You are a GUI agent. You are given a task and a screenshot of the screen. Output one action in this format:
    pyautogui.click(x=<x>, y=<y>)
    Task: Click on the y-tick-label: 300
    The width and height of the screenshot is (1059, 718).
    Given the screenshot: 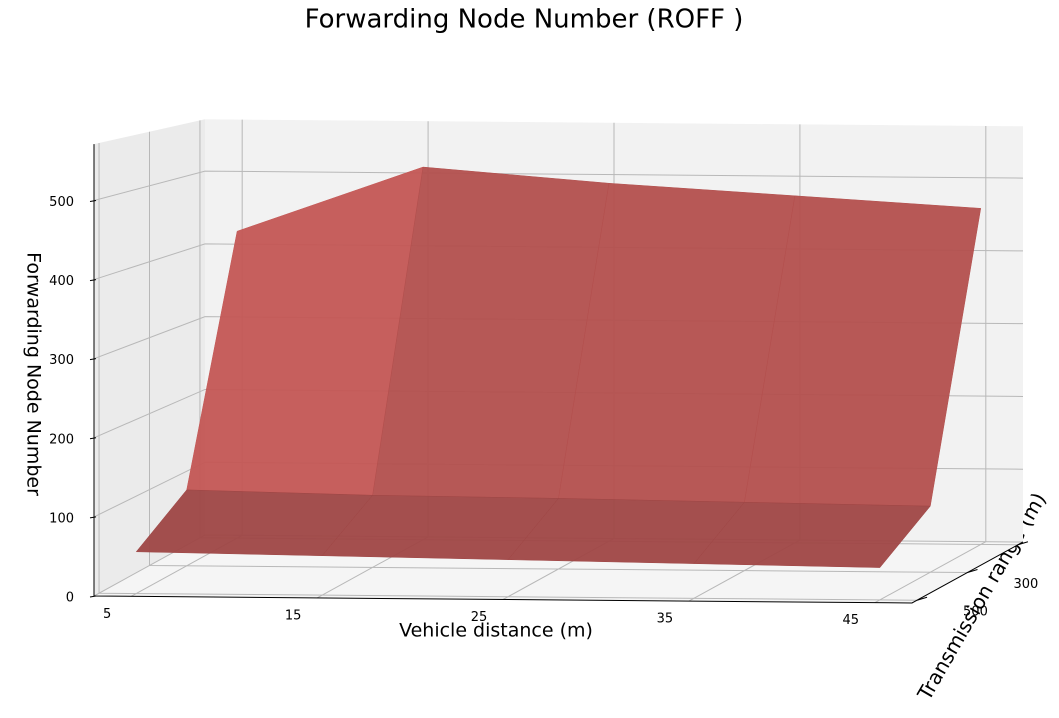 What is the action you would take?
    pyautogui.click(x=1026, y=584)
    